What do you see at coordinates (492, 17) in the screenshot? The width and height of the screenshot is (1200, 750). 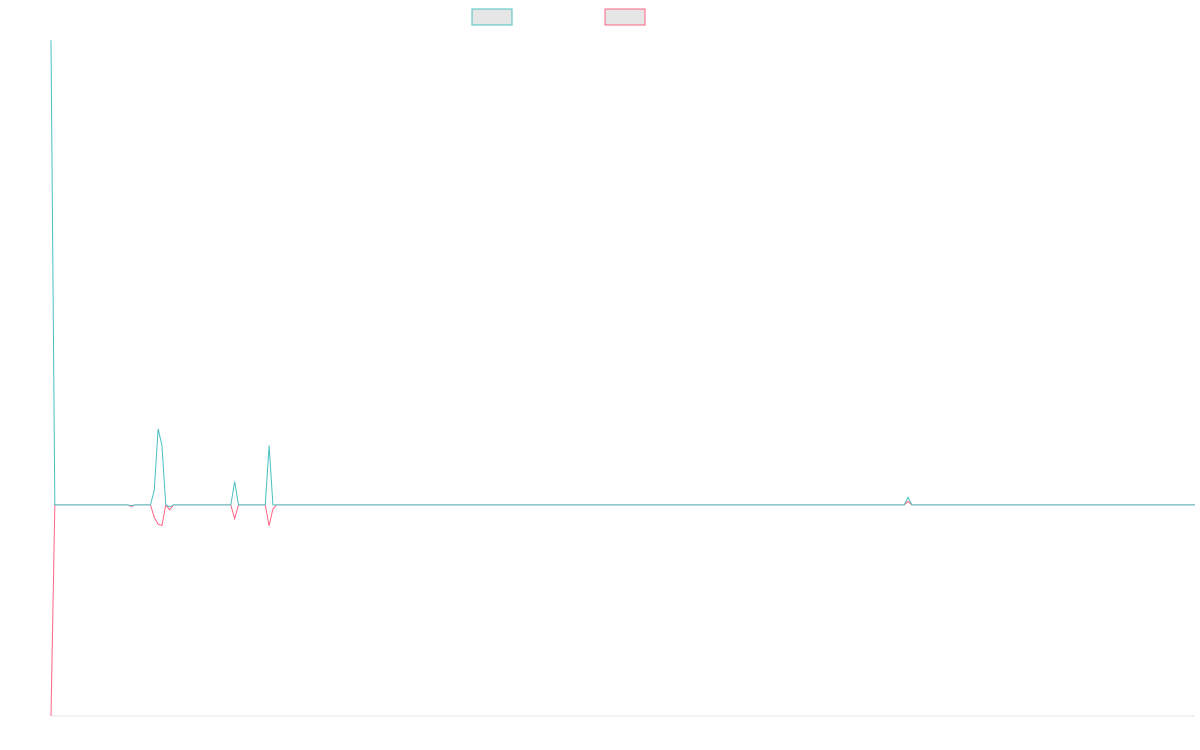 I see `legend-swatch-series-a` at bounding box center [492, 17].